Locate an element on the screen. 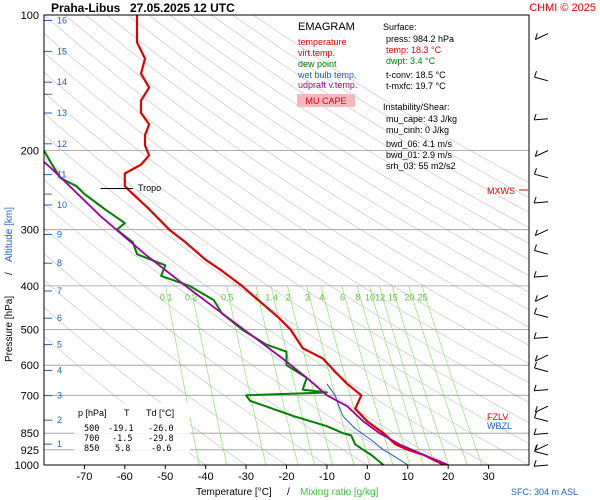  table-header-td: Td [°C] is located at coordinates (160, 413).